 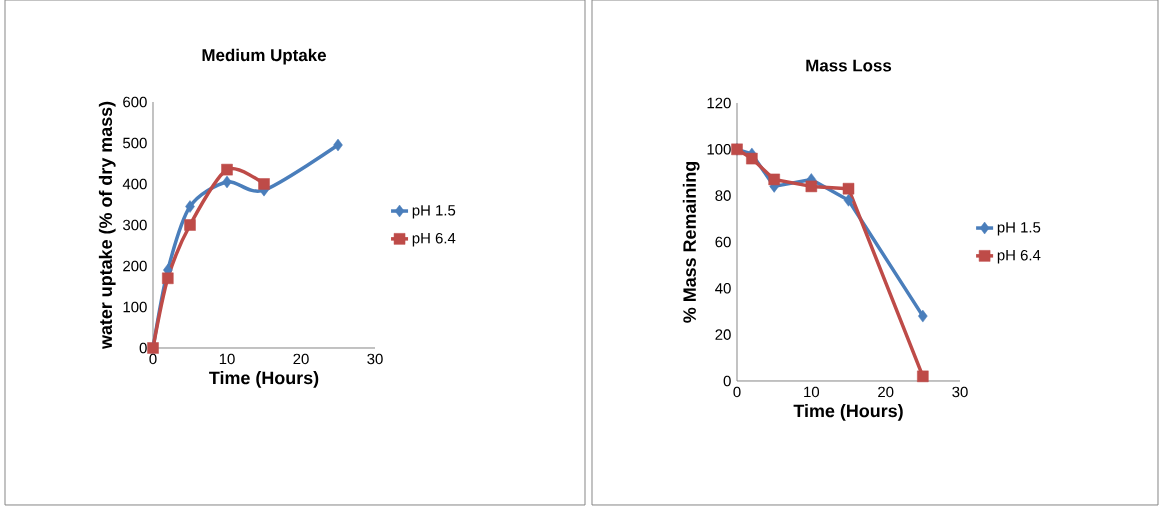 I want to click on y-tick-label: 500, so click(x=135, y=143).